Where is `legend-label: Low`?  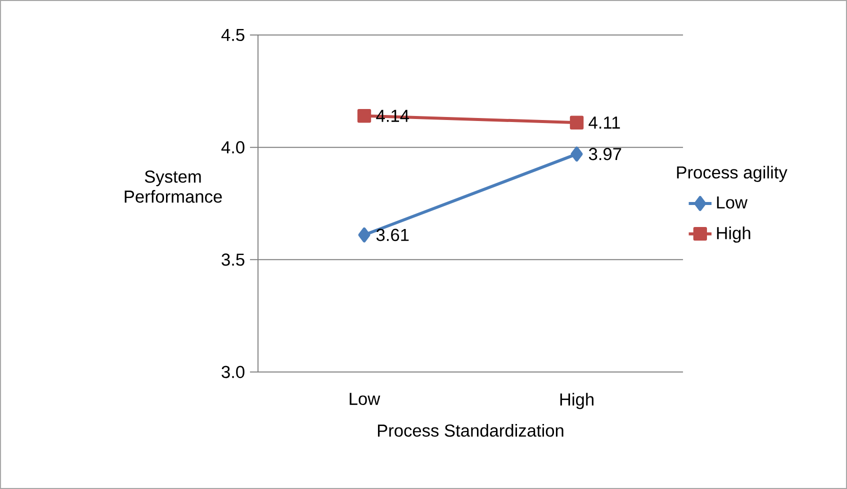 legend-label: Low is located at coordinates (732, 202).